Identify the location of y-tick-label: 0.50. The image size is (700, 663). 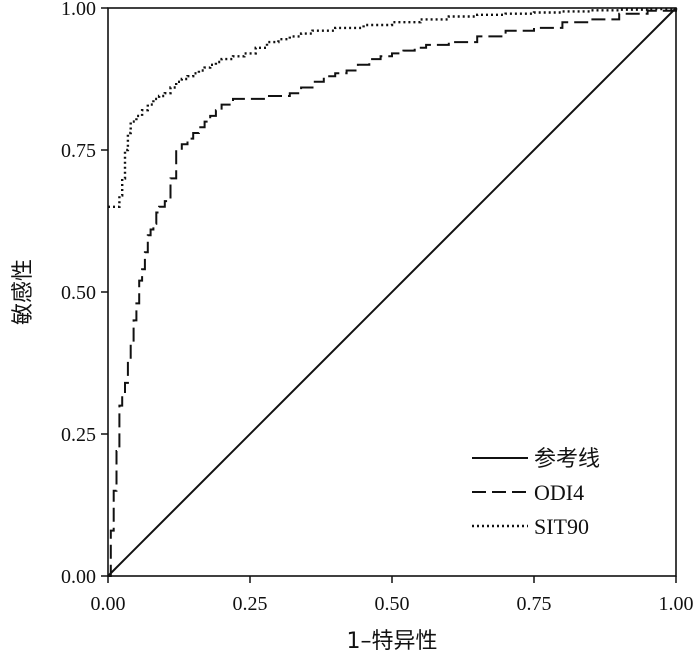
(78, 293).